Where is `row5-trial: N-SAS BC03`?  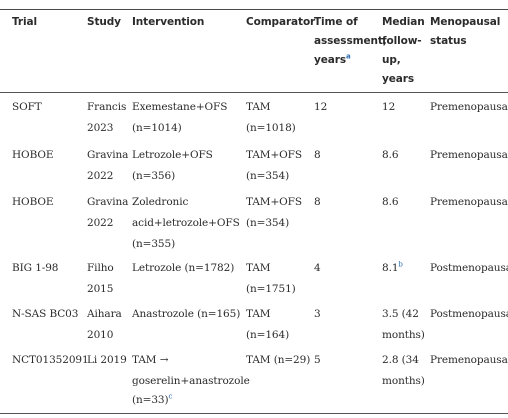
row5-trial: N-SAS BC03 is located at coordinates (45, 314).